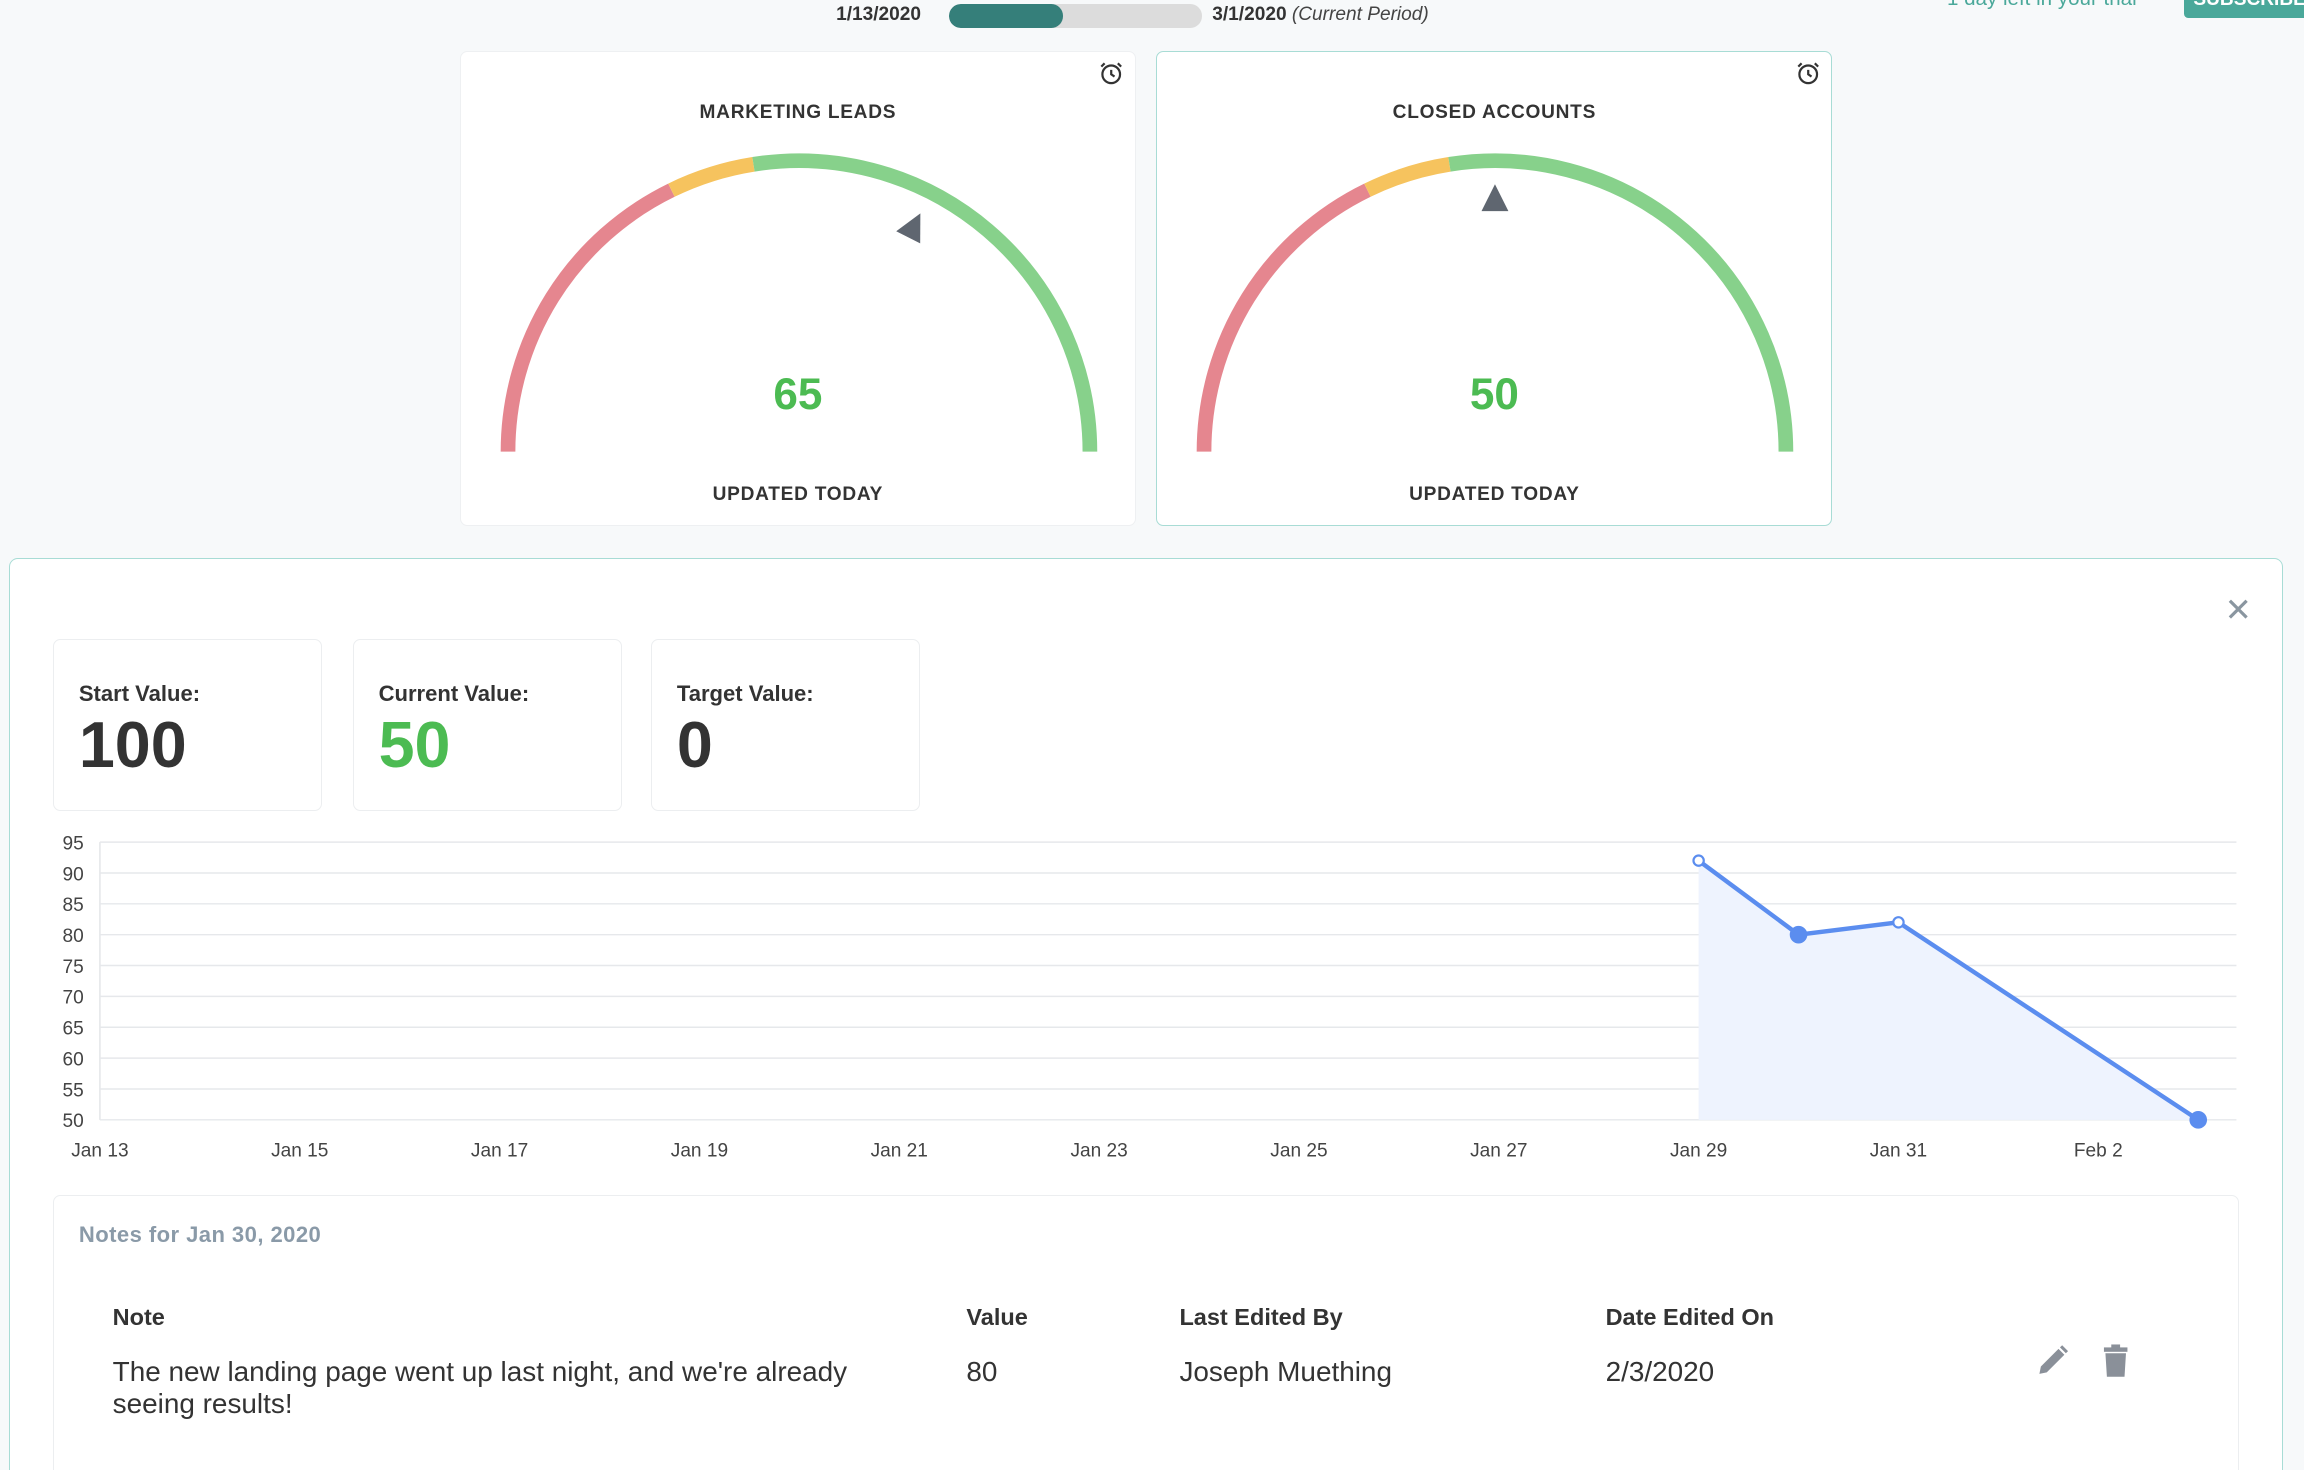  Describe the element at coordinates (2042, 5) in the screenshot. I see `trial-notice: 1 day left in your trial` at that location.